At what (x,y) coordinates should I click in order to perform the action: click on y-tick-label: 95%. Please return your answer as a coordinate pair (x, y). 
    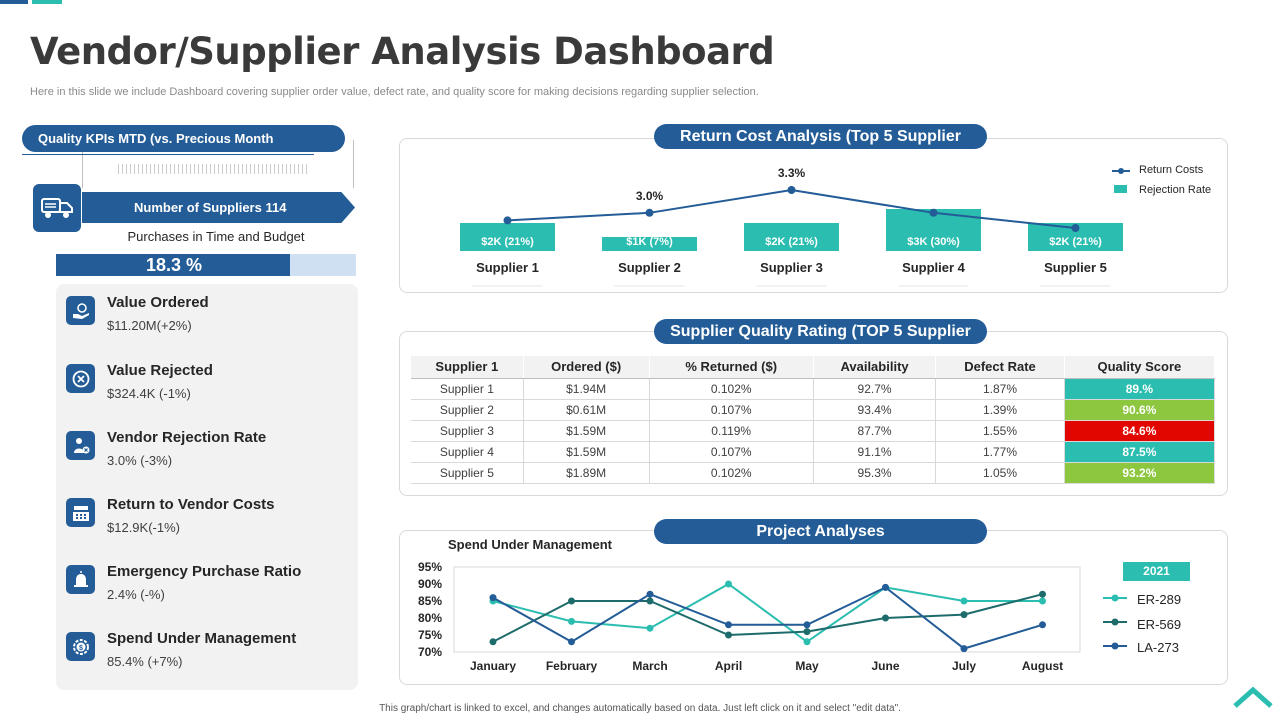
    Looking at the image, I should click on (430, 567).